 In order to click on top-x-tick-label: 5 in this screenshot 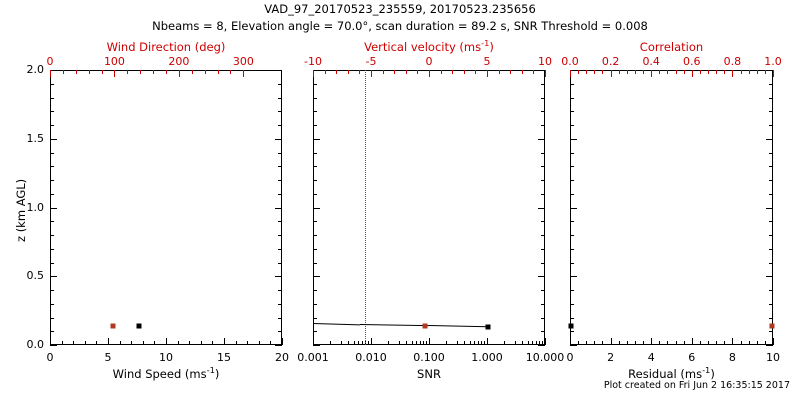, I will do `click(487, 61)`.